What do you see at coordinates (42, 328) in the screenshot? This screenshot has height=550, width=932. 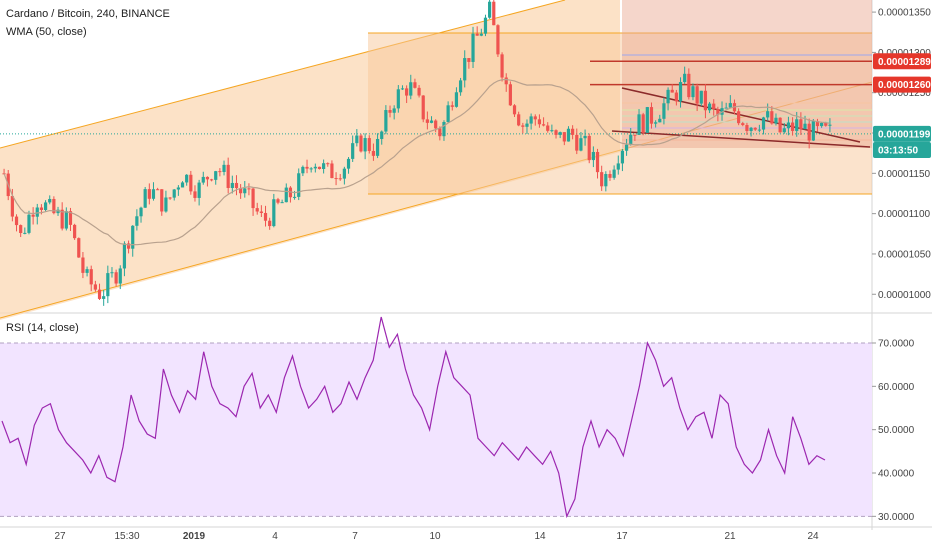 I see `rsi-legend: RSI (14, close)` at bounding box center [42, 328].